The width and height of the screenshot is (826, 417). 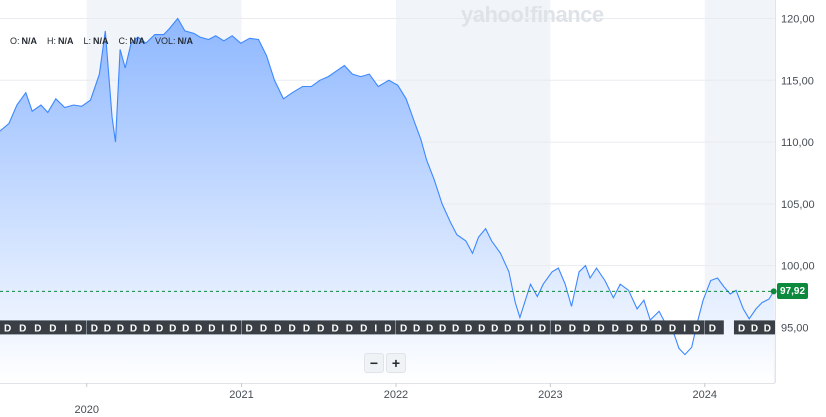 What do you see at coordinates (773, 291) in the screenshot?
I see `last-price-dot` at bounding box center [773, 291].